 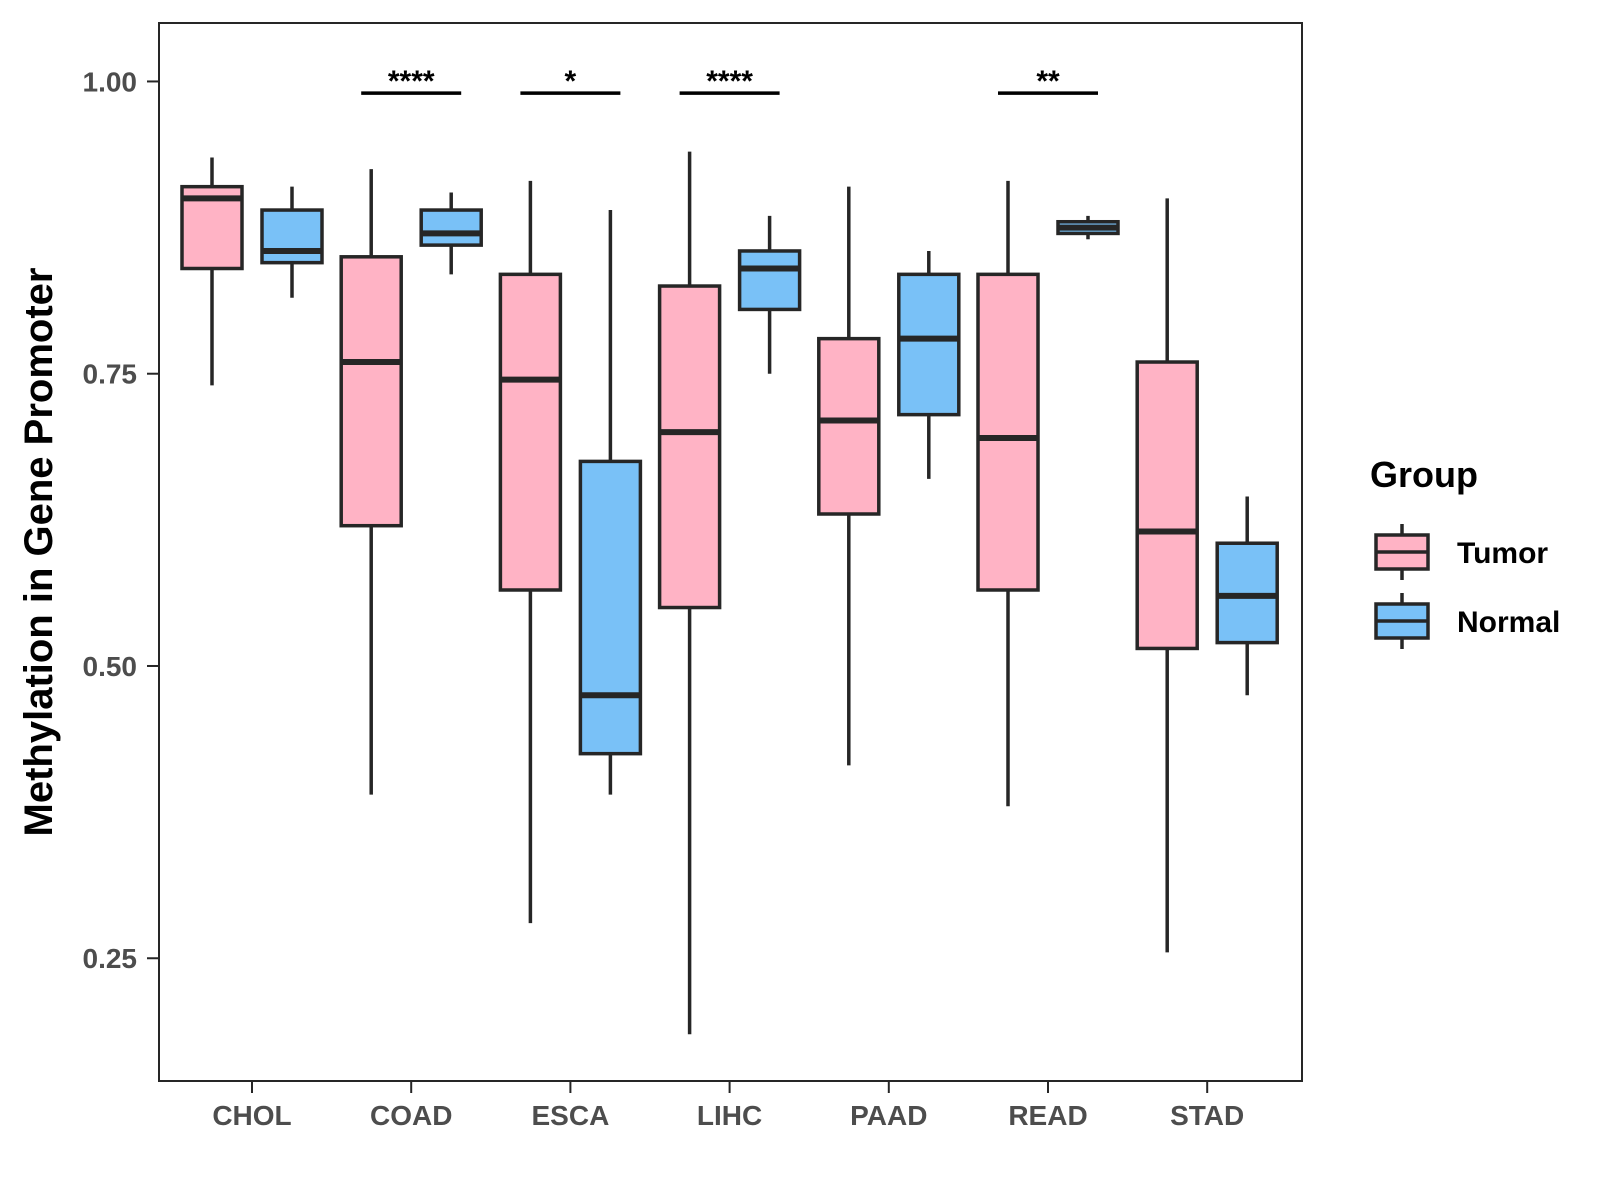 What do you see at coordinates (1502, 553) in the screenshot?
I see `legend-label: Tumor` at bounding box center [1502, 553].